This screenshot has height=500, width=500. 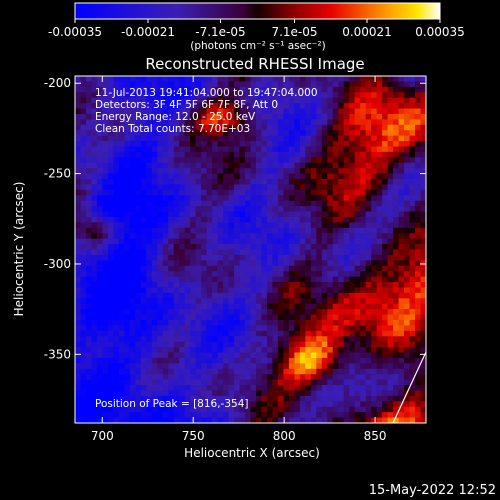 I want to click on x-tick-label: 700, so click(x=102, y=436).